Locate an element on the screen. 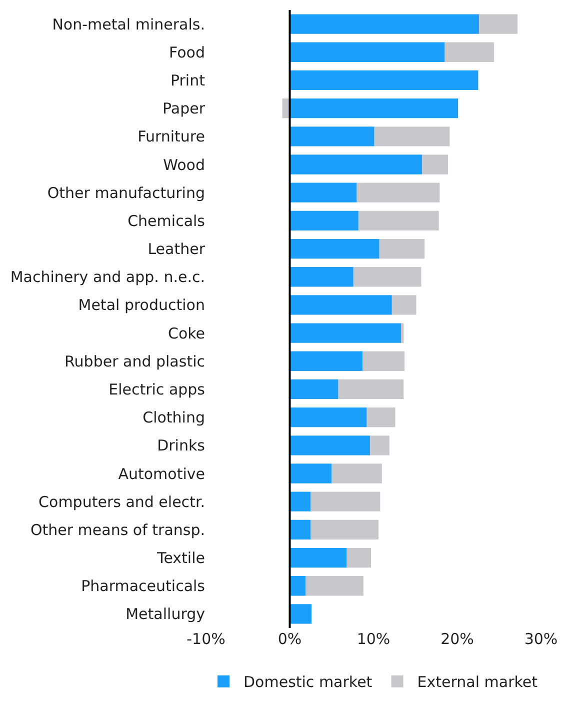 The image size is (568, 708). x-tick-label: -10% is located at coordinates (206, 639).